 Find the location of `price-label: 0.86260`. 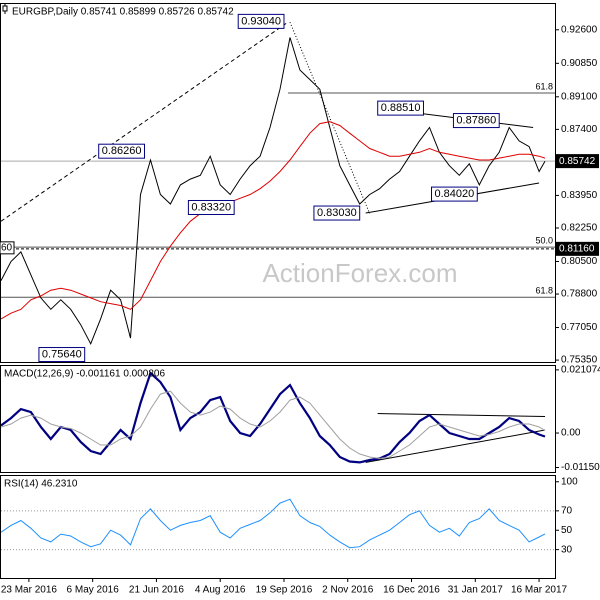

price-label: 0.86260 is located at coordinates (122, 151).